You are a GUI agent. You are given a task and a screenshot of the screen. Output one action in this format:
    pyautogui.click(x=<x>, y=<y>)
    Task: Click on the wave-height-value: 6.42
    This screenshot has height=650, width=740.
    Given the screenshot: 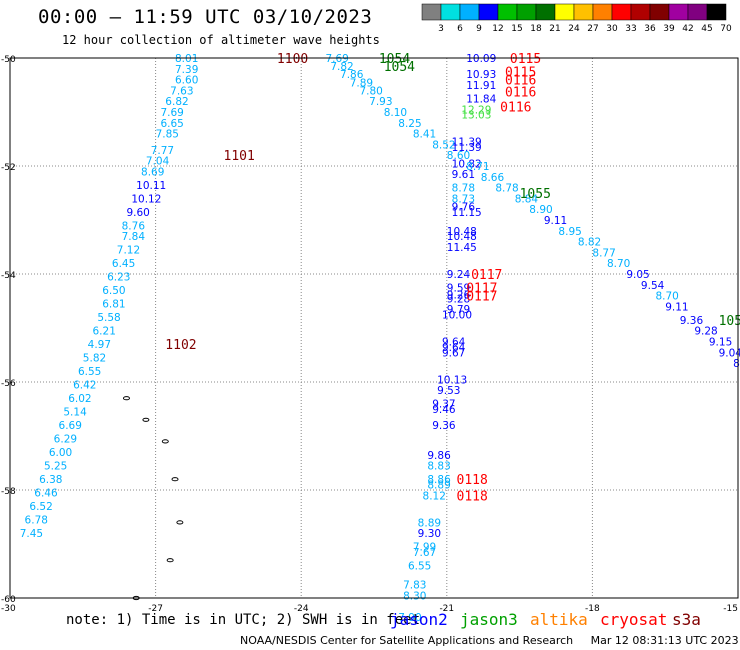 What is the action you would take?
    pyautogui.click(x=84, y=386)
    